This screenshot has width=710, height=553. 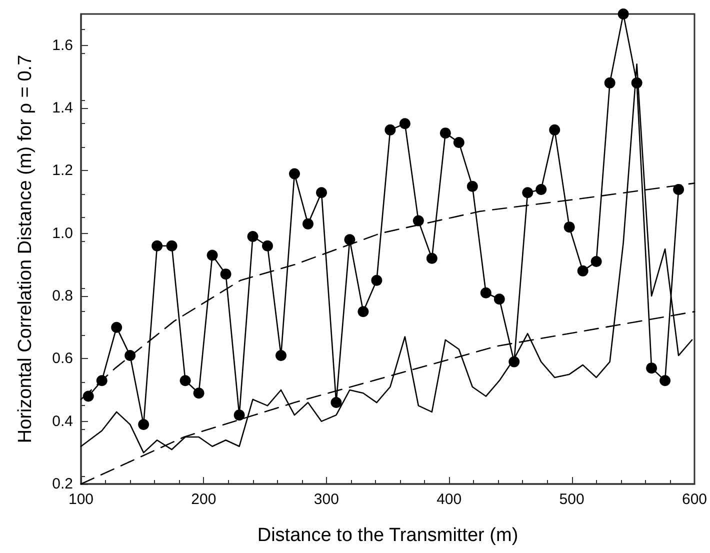 I want to click on y-tick-label: 0.8, so click(x=62, y=296).